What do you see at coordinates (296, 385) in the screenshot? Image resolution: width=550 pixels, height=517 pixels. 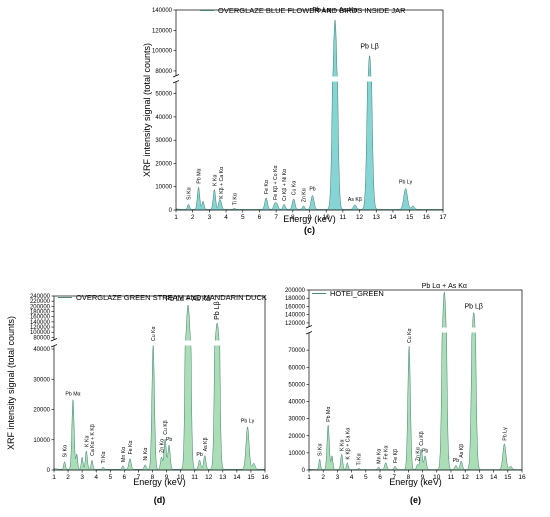 I see `y-tick-label: 50000` at bounding box center [296, 385].